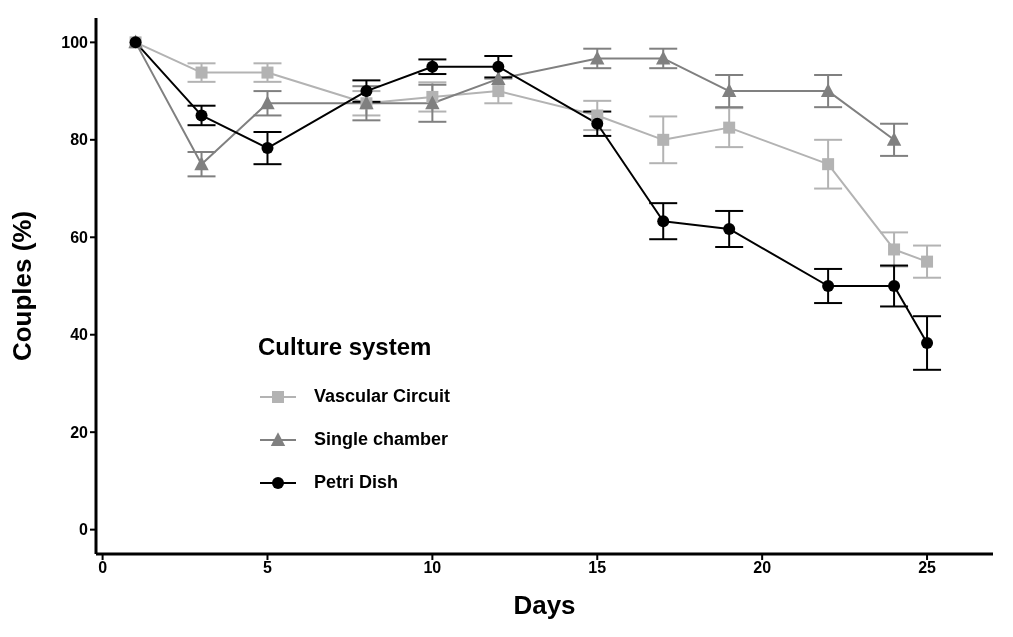 Image resolution: width=1013 pixels, height=637 pixels. Describe the element at coordinates (345, 347) in the screenshot. I see `legend-title: Culture system` at that location.